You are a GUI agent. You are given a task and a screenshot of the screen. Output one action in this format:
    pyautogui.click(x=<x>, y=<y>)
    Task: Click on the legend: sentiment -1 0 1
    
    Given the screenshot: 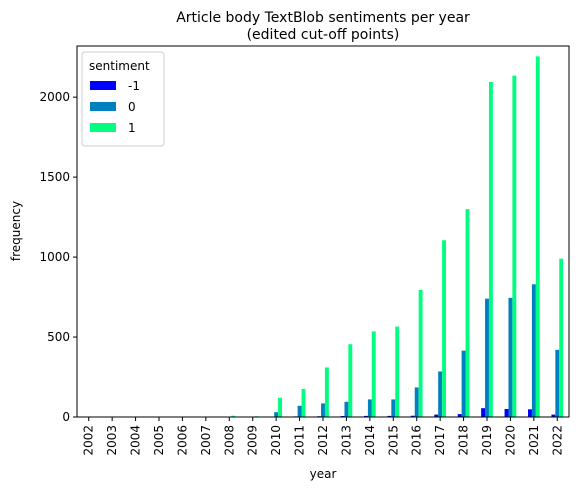 What is the action you would take?
    pyautogui.click(x=123, y=99)
    